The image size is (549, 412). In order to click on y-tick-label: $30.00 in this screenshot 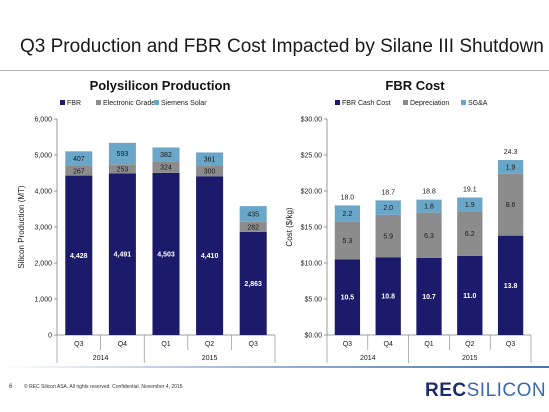, I will do `click(312, 120)`.